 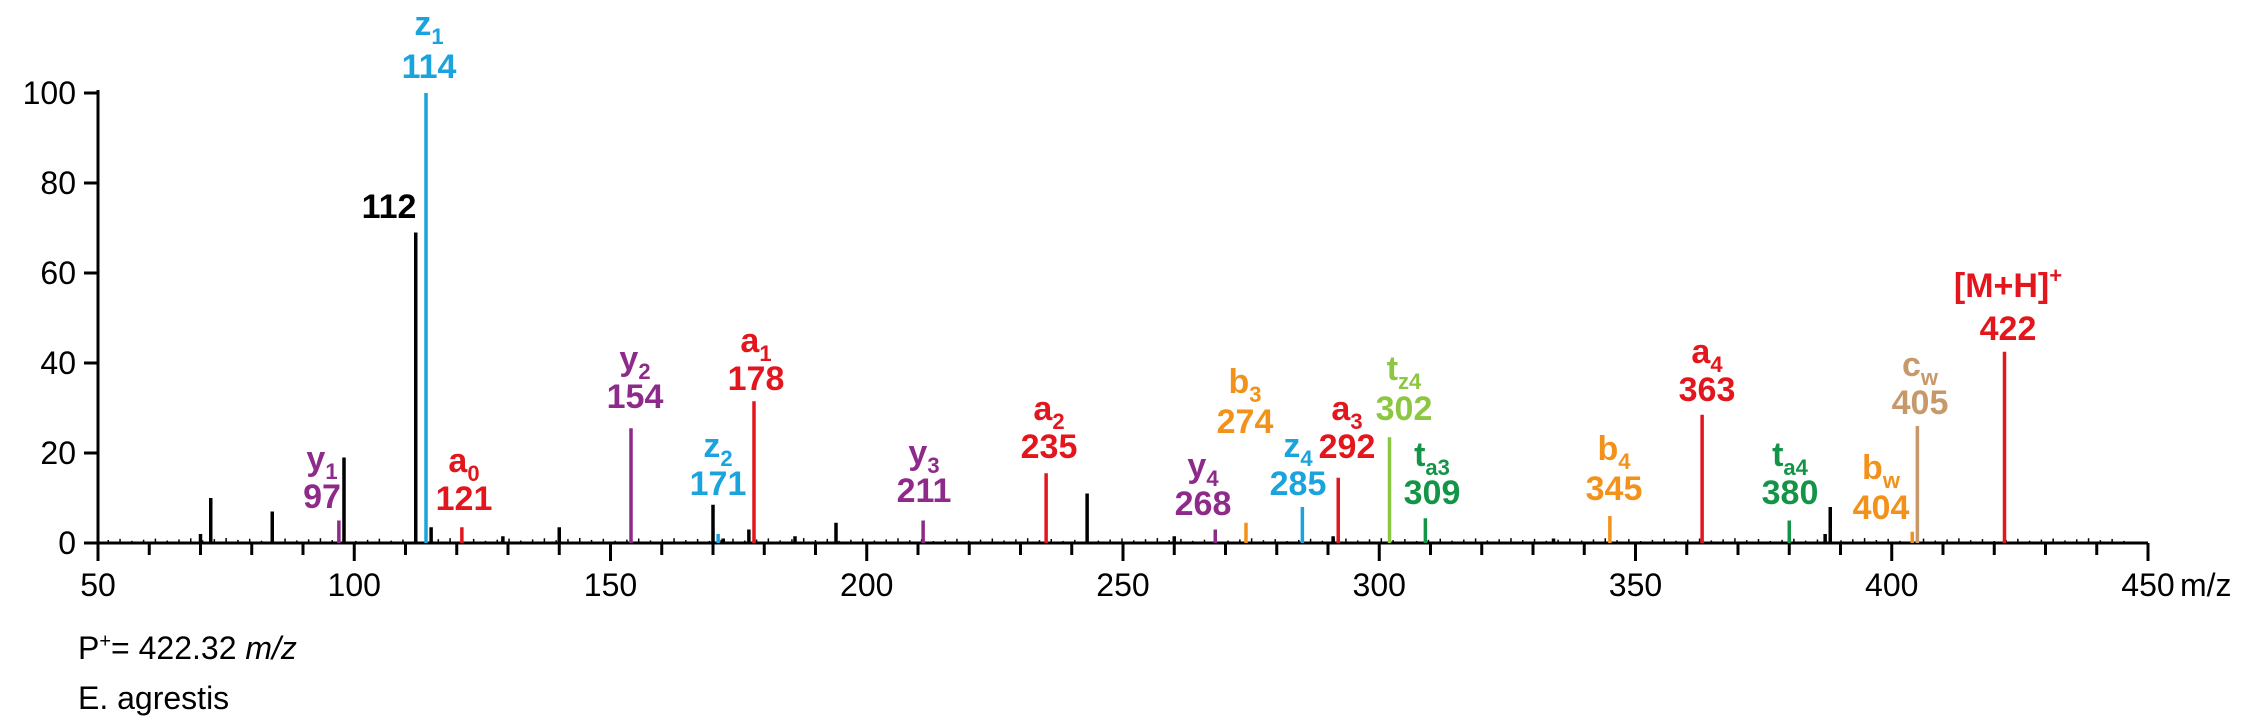 What do you see at coordinates (1245, 422) in the screenshot?
I see `peak-mz-label: 274` at bounding box center [1245, 422].